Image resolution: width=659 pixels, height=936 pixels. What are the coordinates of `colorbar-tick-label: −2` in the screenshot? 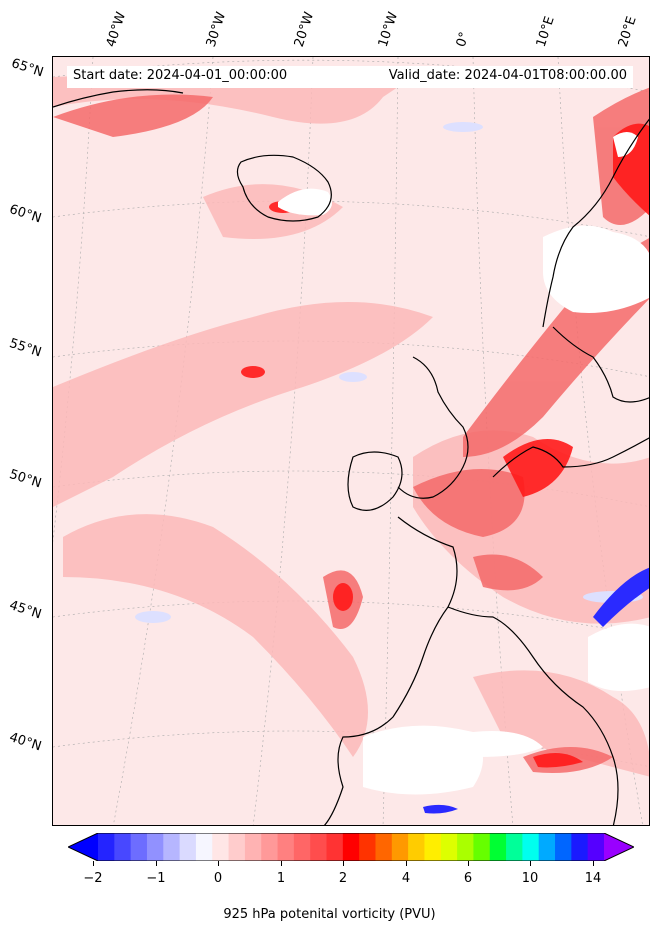 It's located at (93, 878).